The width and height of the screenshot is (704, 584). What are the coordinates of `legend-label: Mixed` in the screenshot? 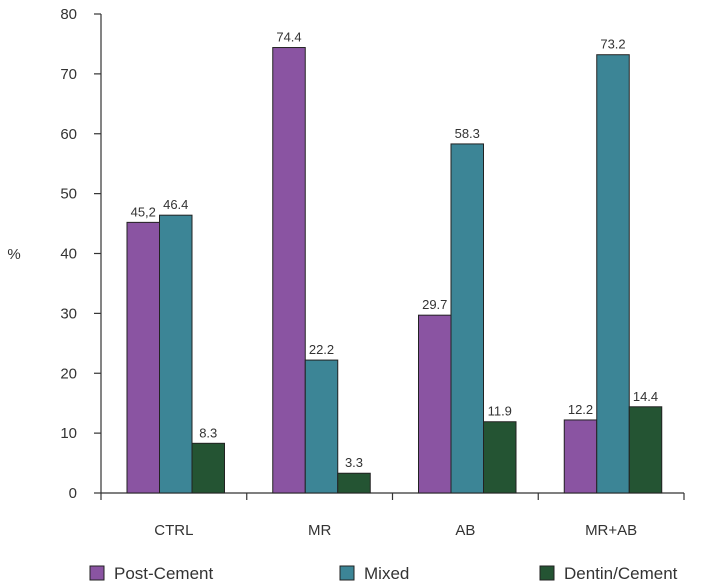 It's located at (386, 573).